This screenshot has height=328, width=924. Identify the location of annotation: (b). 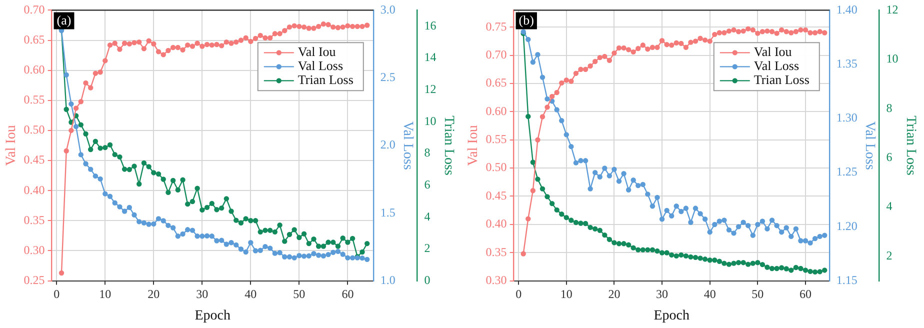
(526, 20).